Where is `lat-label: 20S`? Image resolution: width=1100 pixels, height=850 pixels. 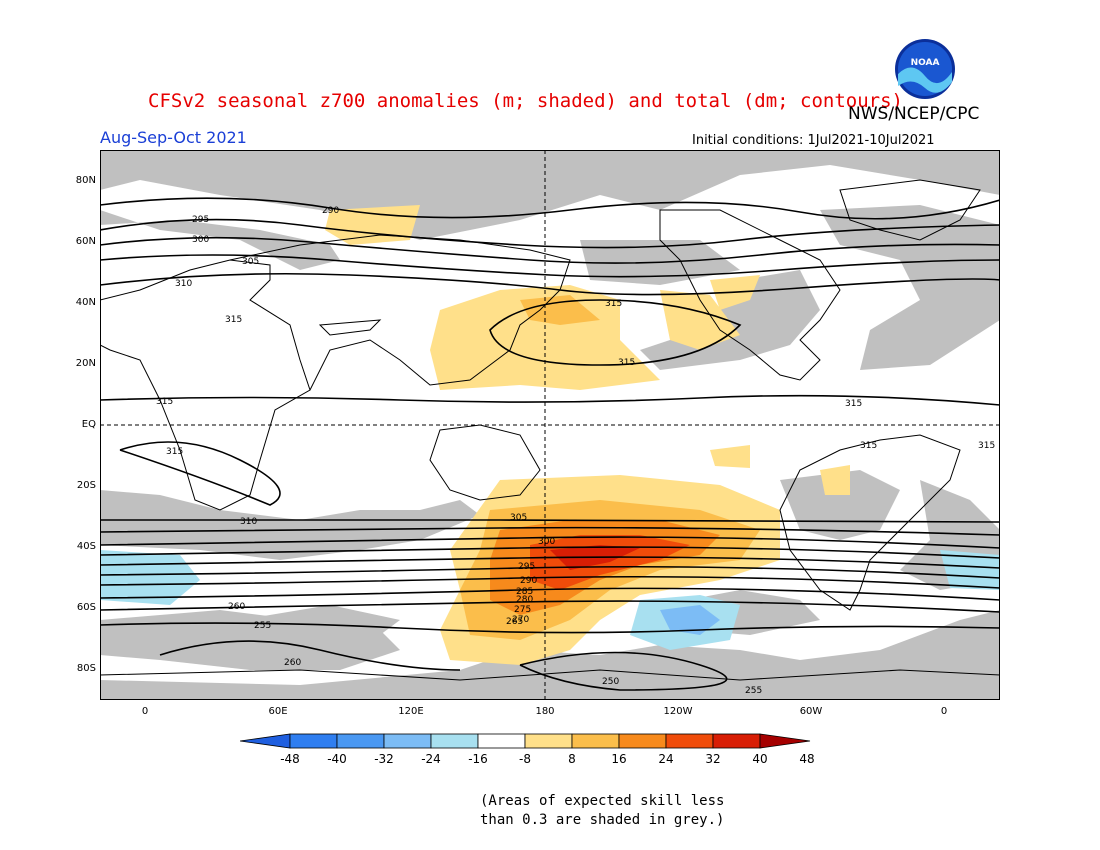
lat-label: 20S is located at coordinates (86, 485).